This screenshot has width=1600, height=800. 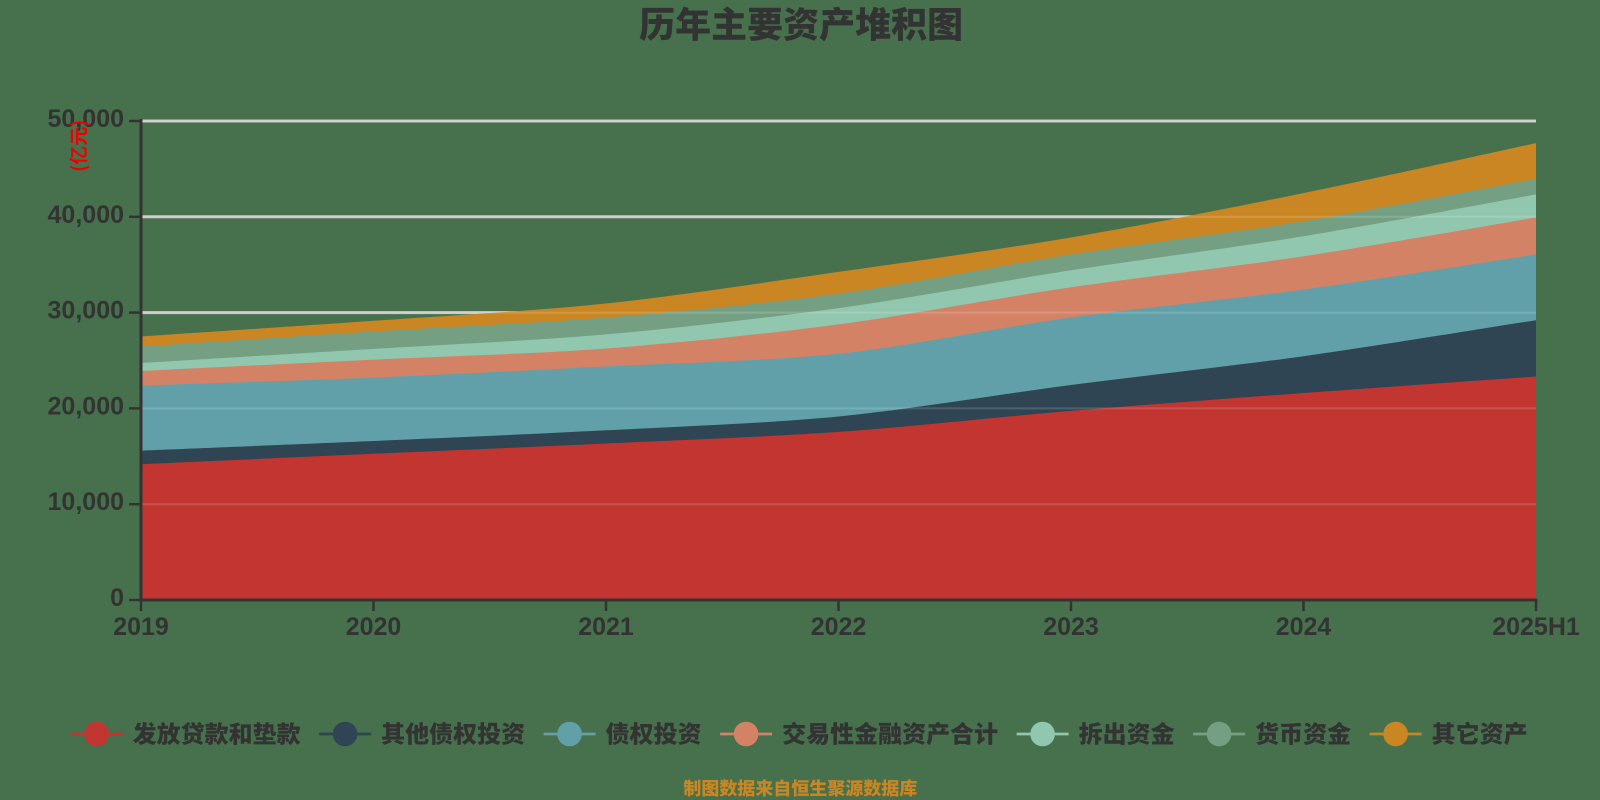 What do you see at coordinates (1304, 627) in the screenshot?
I see `svg-text: 2024` at bounding box center [1304, 627].